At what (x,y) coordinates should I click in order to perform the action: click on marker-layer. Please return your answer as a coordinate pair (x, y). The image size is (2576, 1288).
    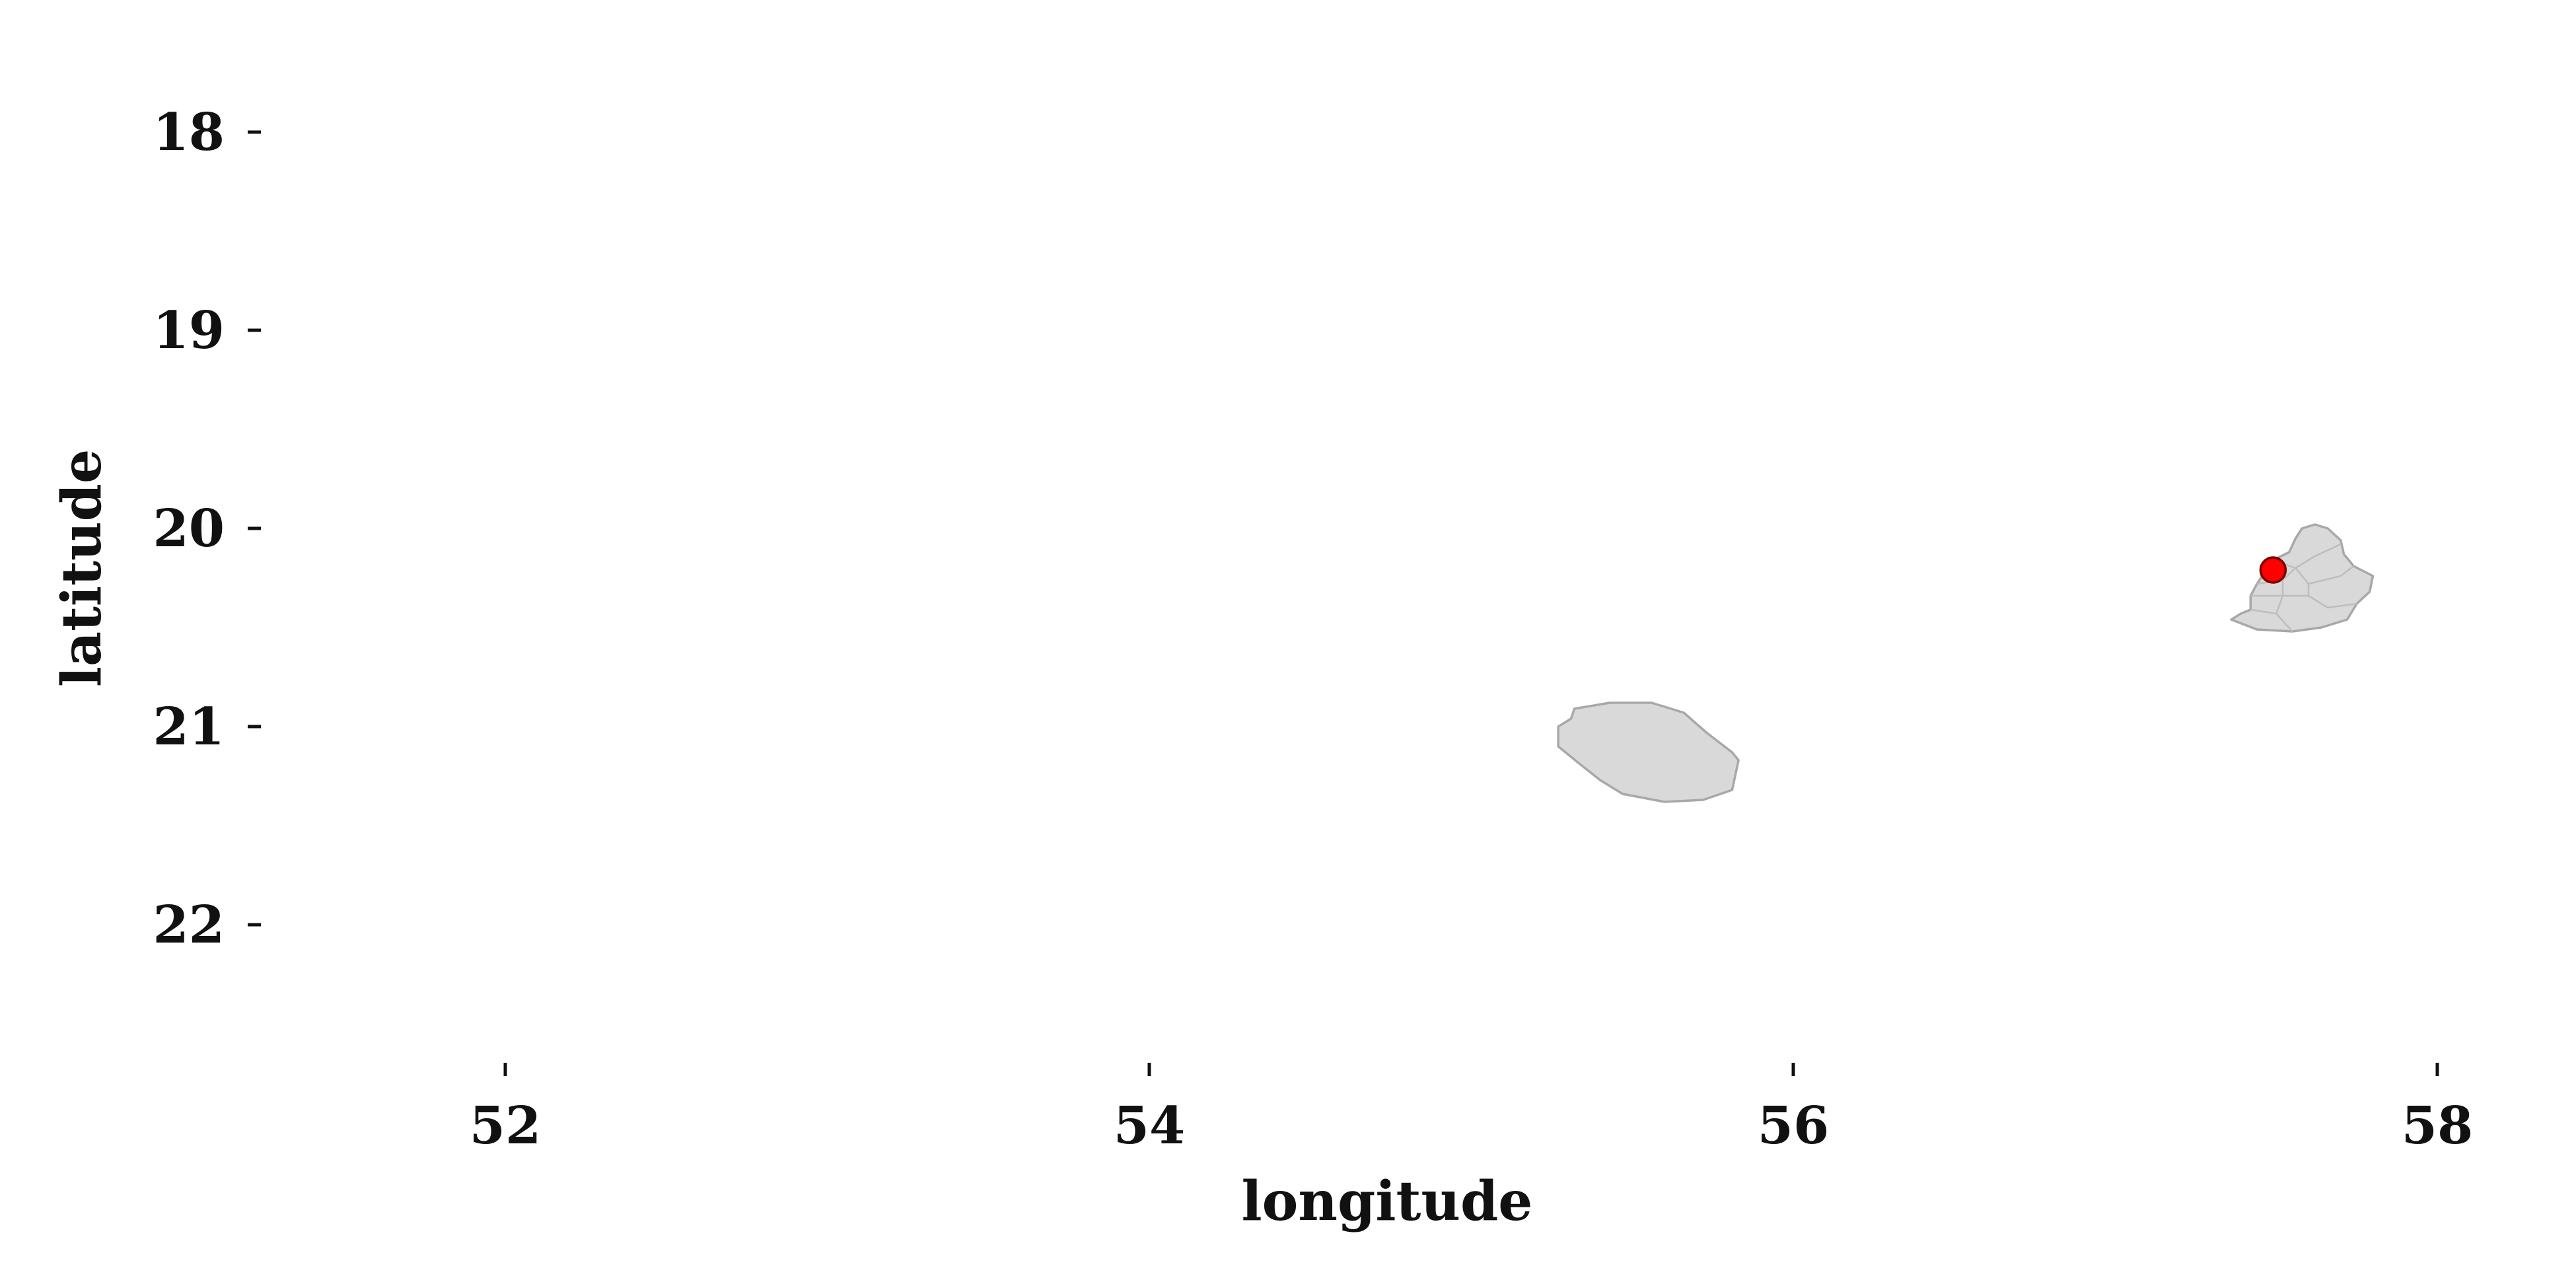
    Looking at the image, I should click on (2272, 570).